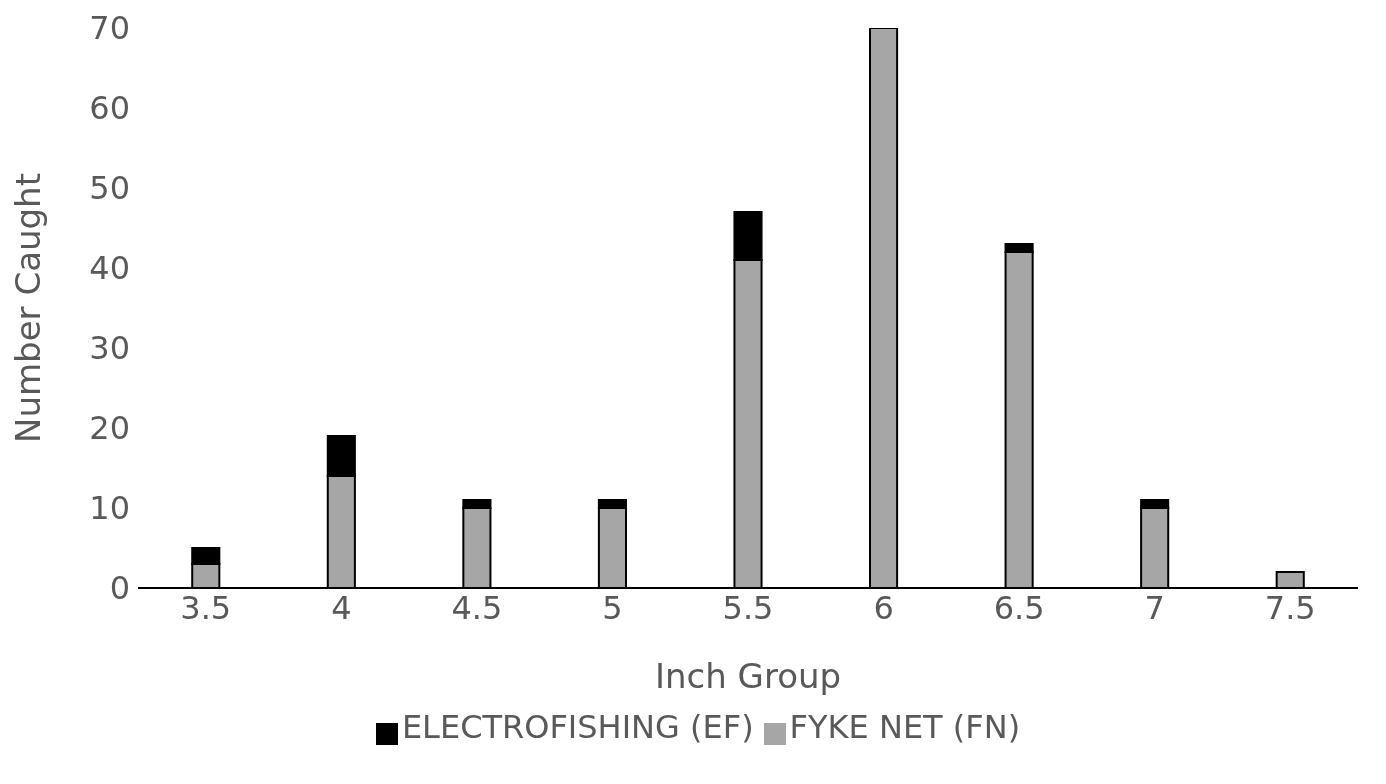 This screenshot has height=784, width=1386. I want to click on x-tick-label: 4, so click(341, 607).